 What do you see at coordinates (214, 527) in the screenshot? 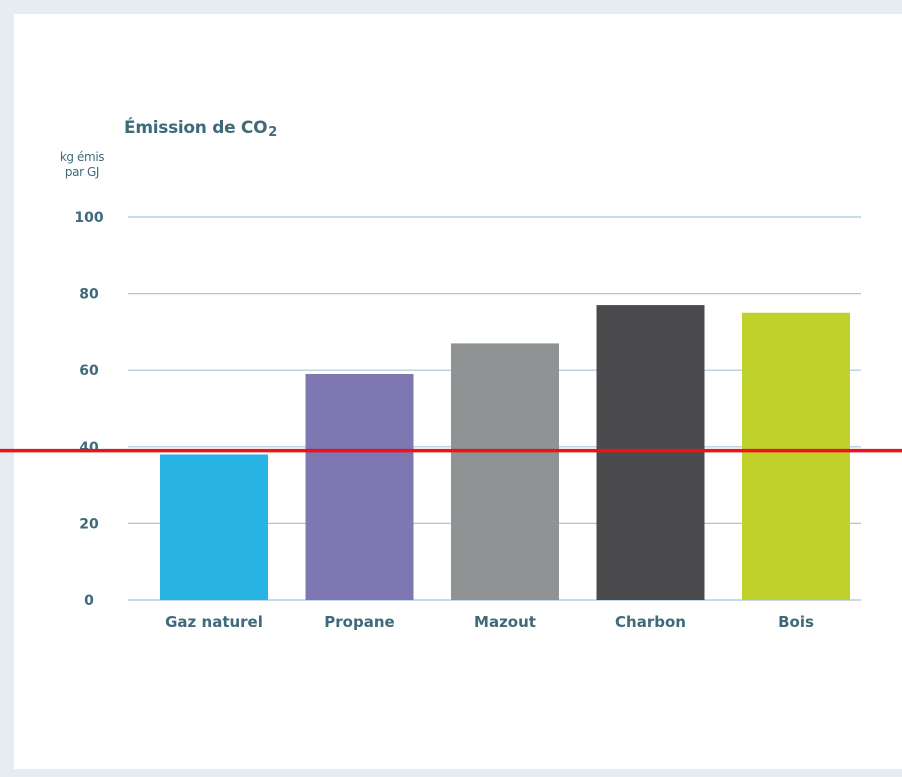
I see `bar-gaz-naturel` at bounding box center [214, 527].